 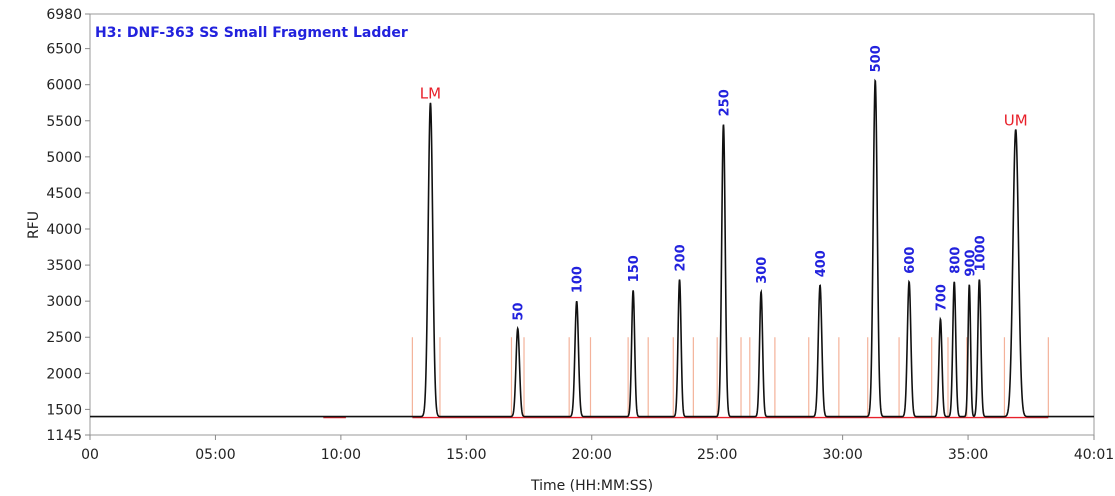 What do you see at coordinates (519, 311) in the screenshot?
I see `peak-label: 50` at bounding box center [519, 311].